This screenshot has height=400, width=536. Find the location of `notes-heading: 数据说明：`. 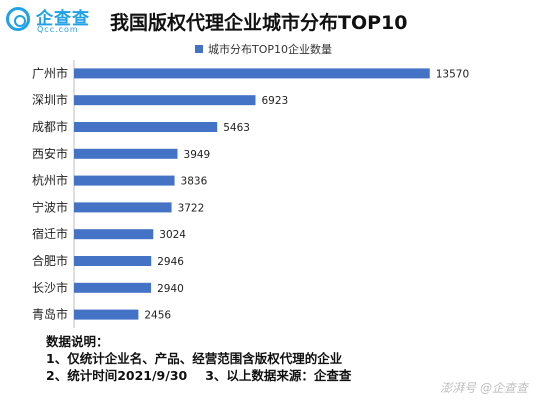

notes-heading: 数据说明： is located at coordinates (77, 341).